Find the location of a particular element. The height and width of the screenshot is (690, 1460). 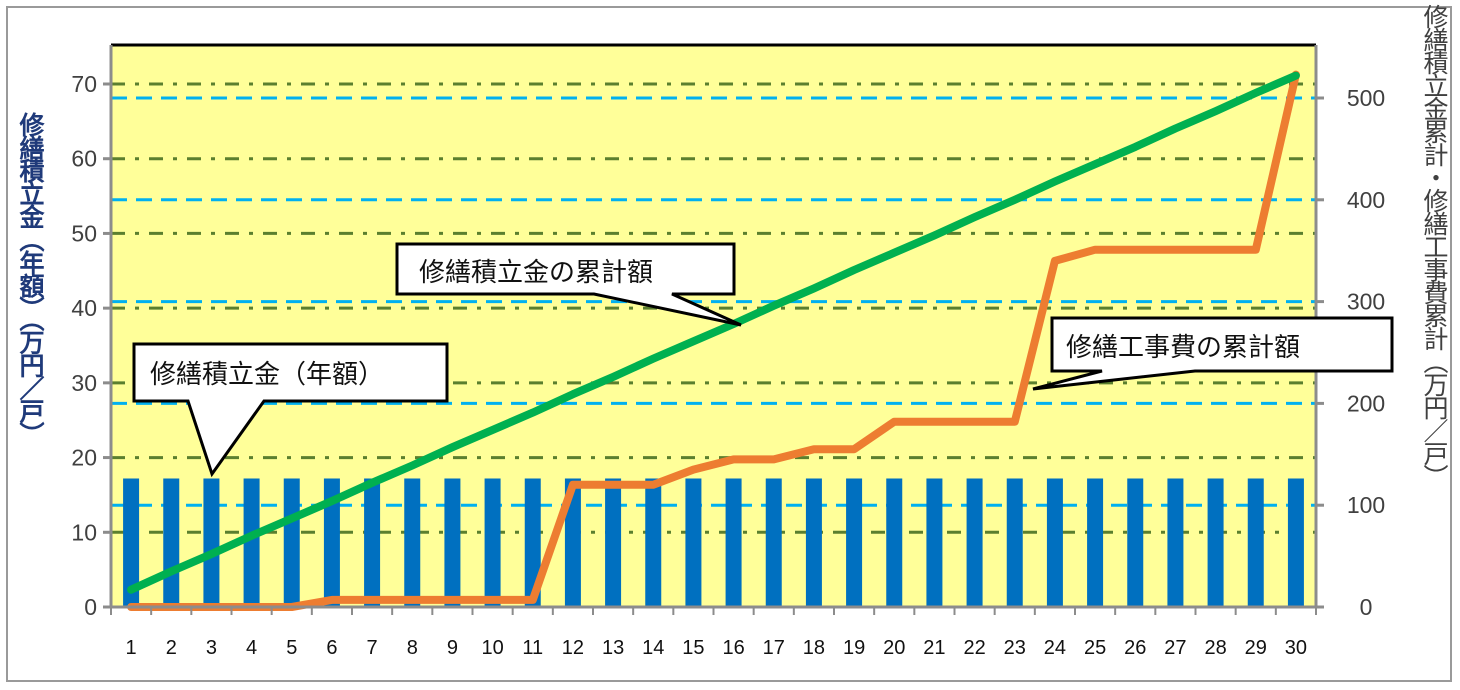

svg-text: 21 is located at coordinates (934, 648).